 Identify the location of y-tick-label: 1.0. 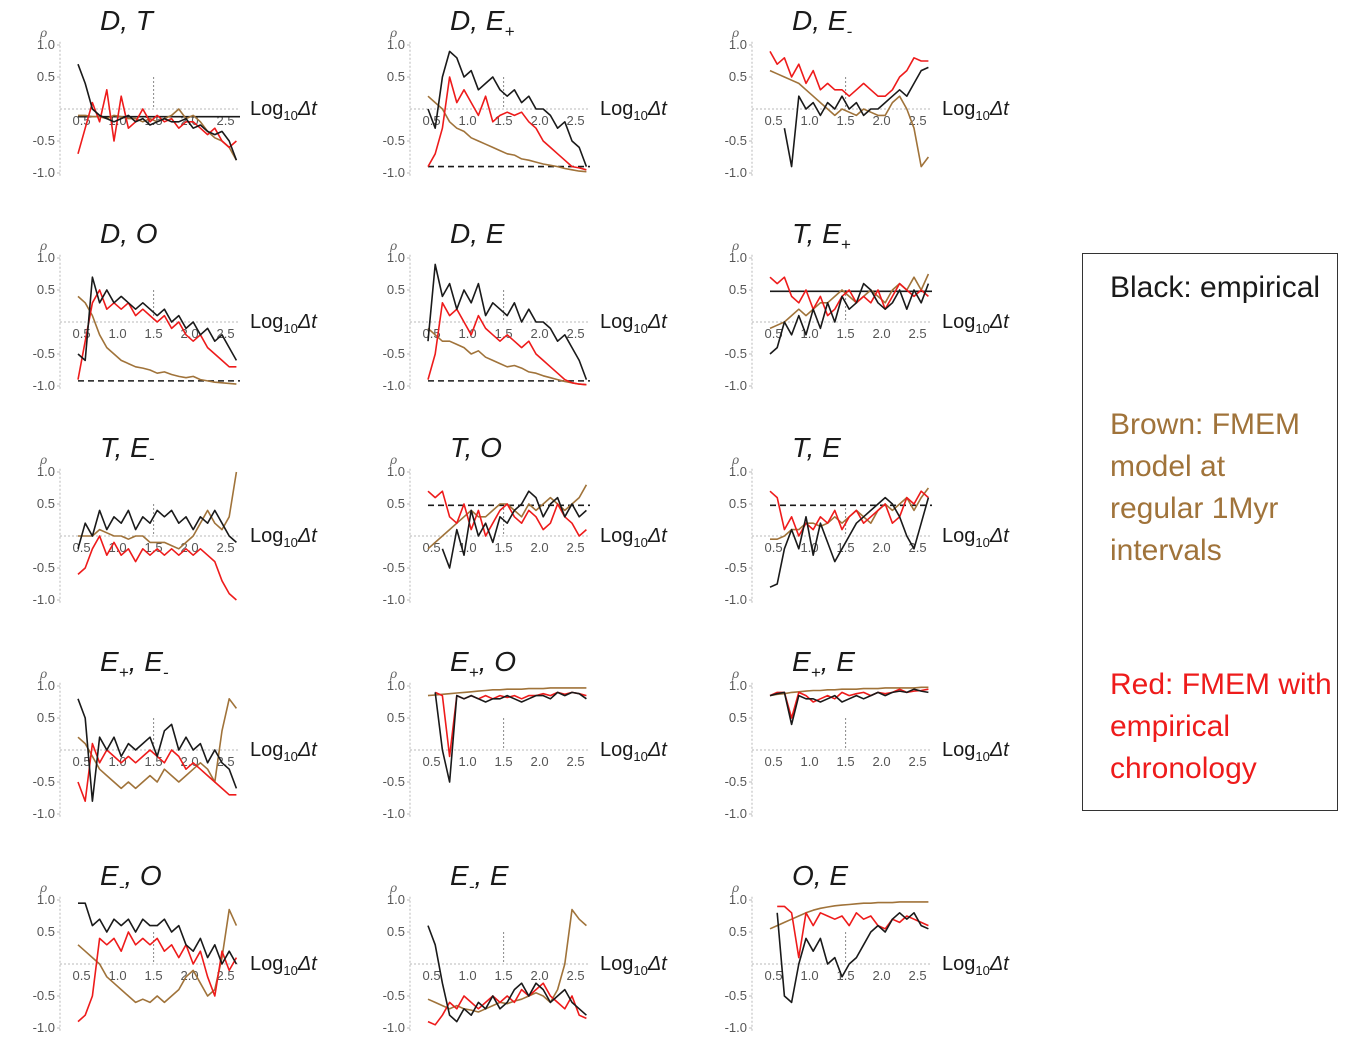
(46, 44).